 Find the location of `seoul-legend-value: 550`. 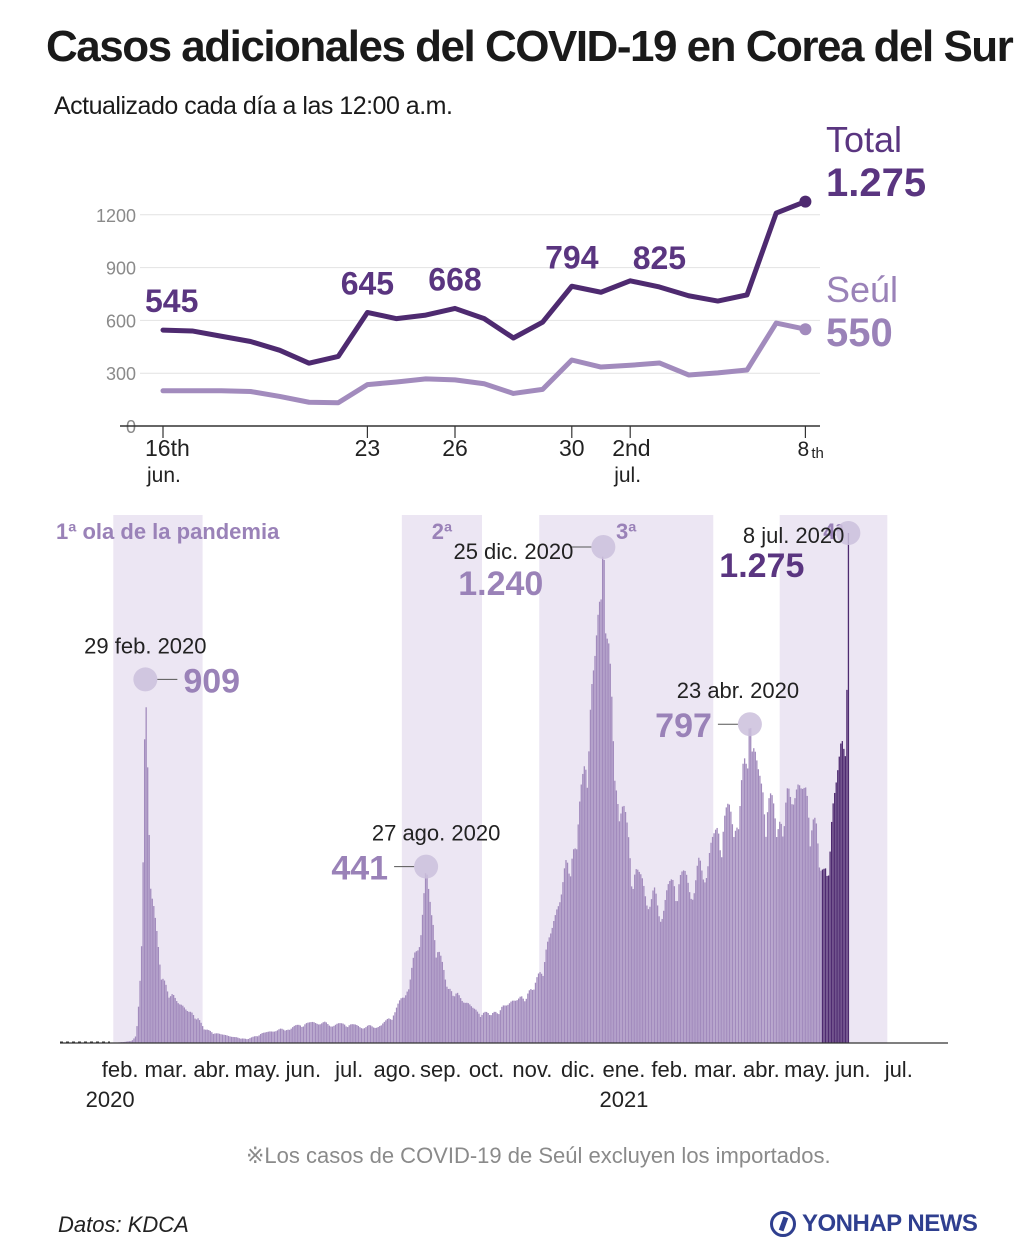

seoul-legend-value: 550 is located at coordinates (859, 333).